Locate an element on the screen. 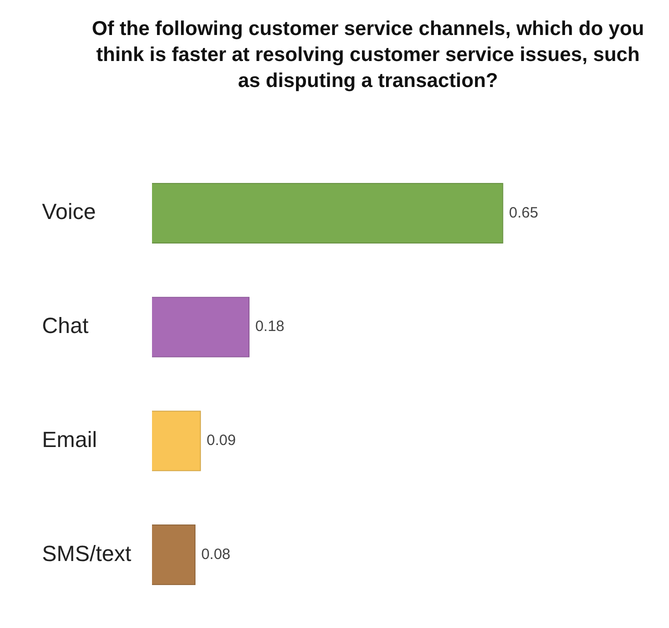  data-label: 0.18 is located at coordinates (269, 327).